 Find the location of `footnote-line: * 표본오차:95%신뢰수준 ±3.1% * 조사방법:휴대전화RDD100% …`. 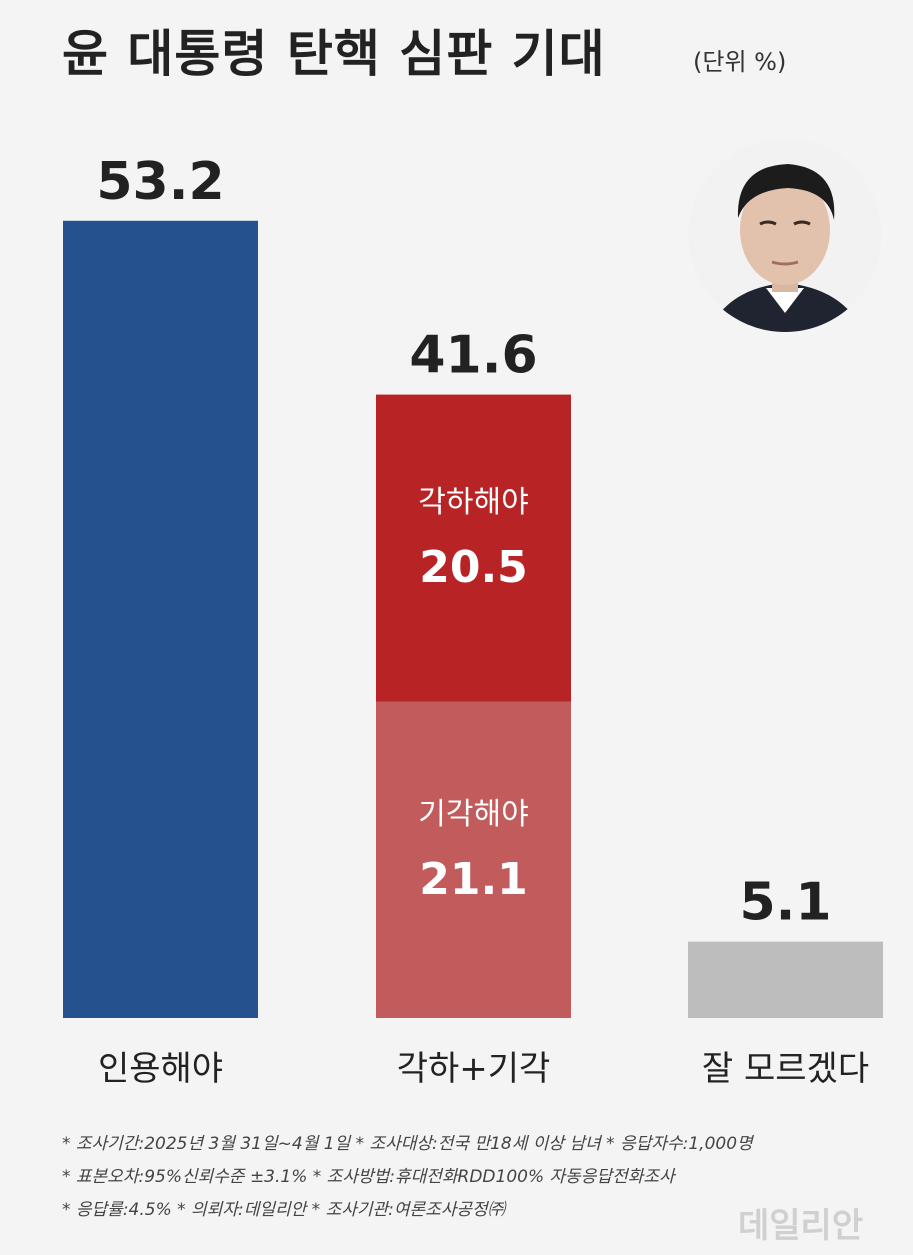

footnote-line: * 표본오차:95%신뢰수준 ±3.1% * 조사방법:휴대전화RDD100% … is located at coordinates (368, 1177).